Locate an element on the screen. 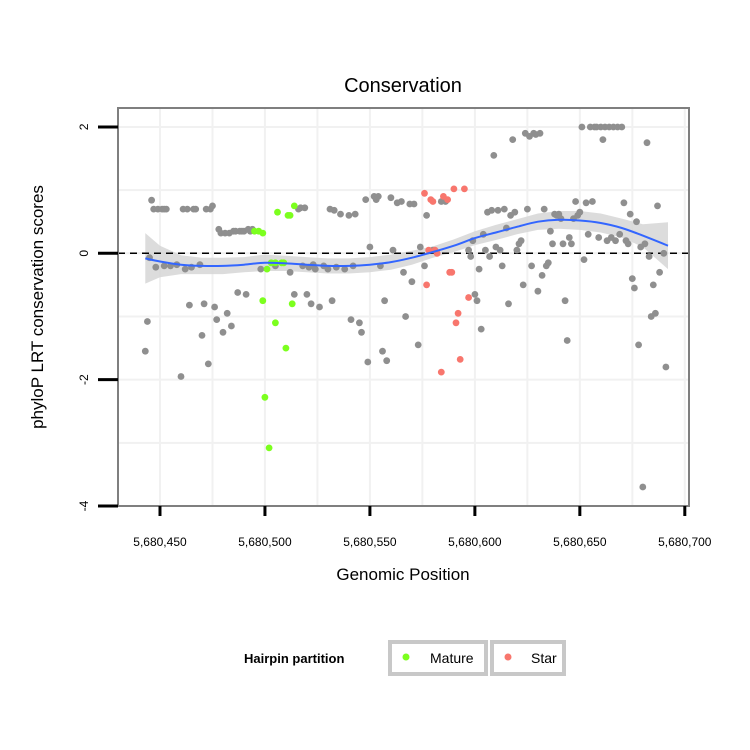 Image resolution: width=750 pixels, height=750 pixels. y-tick-label: -4 is located at coordinates (84, 505).